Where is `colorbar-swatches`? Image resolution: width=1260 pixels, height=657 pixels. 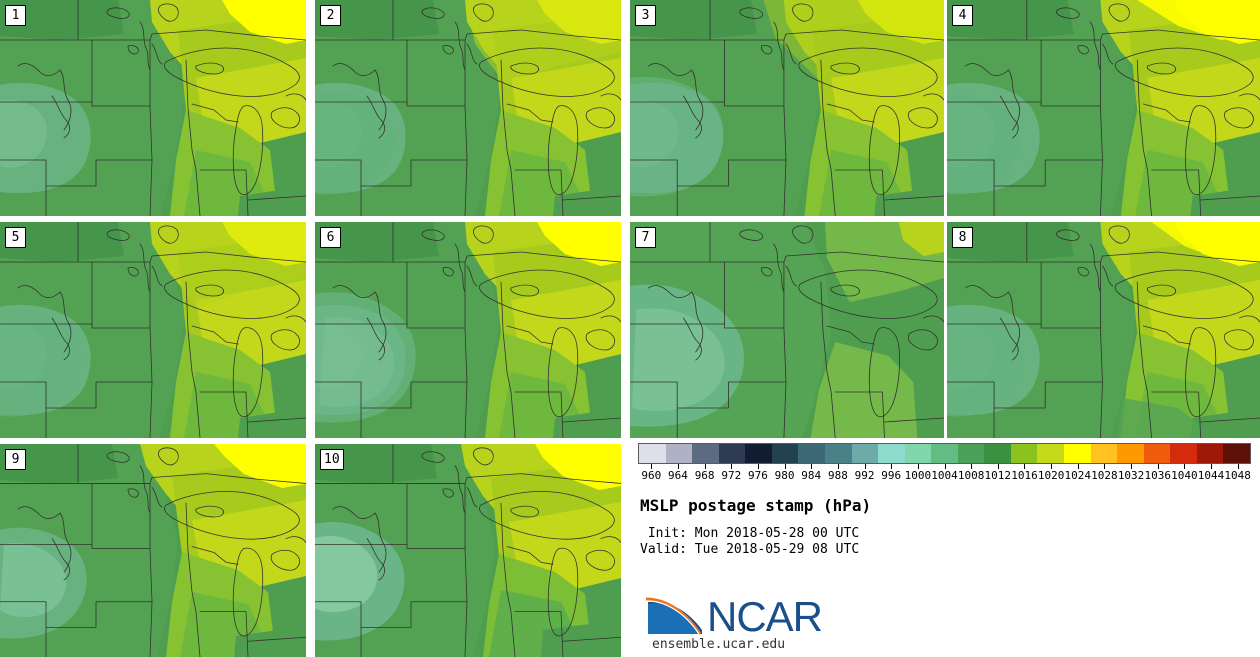
colorbar-swatches is located at coordinates (944, 453).